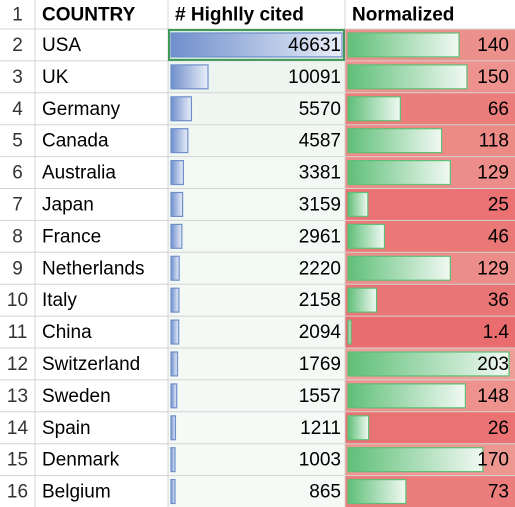 The image size is (515, 507). Describe the element at coordinates (17, 268) in the screenshot. I see `row-number: 9` at that location.